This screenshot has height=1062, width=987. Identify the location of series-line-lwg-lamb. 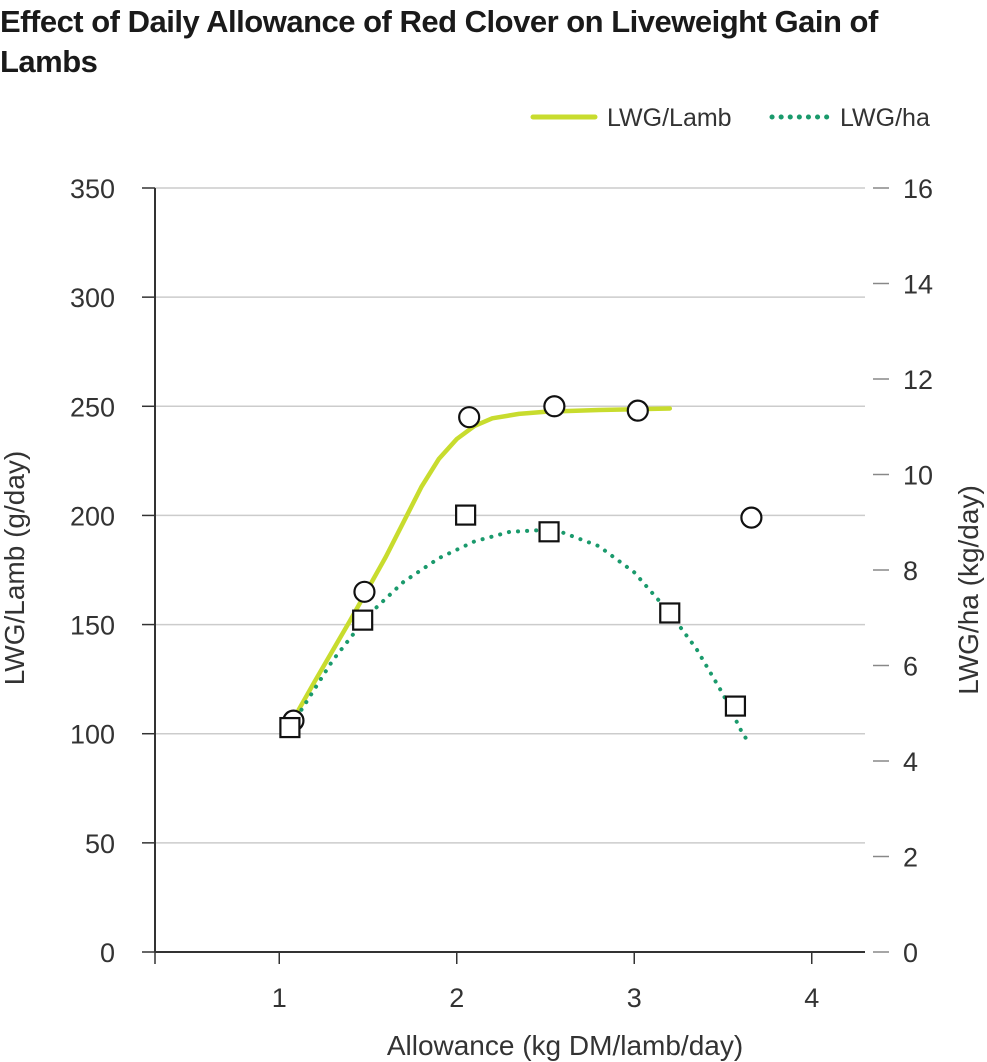
(478, 570).